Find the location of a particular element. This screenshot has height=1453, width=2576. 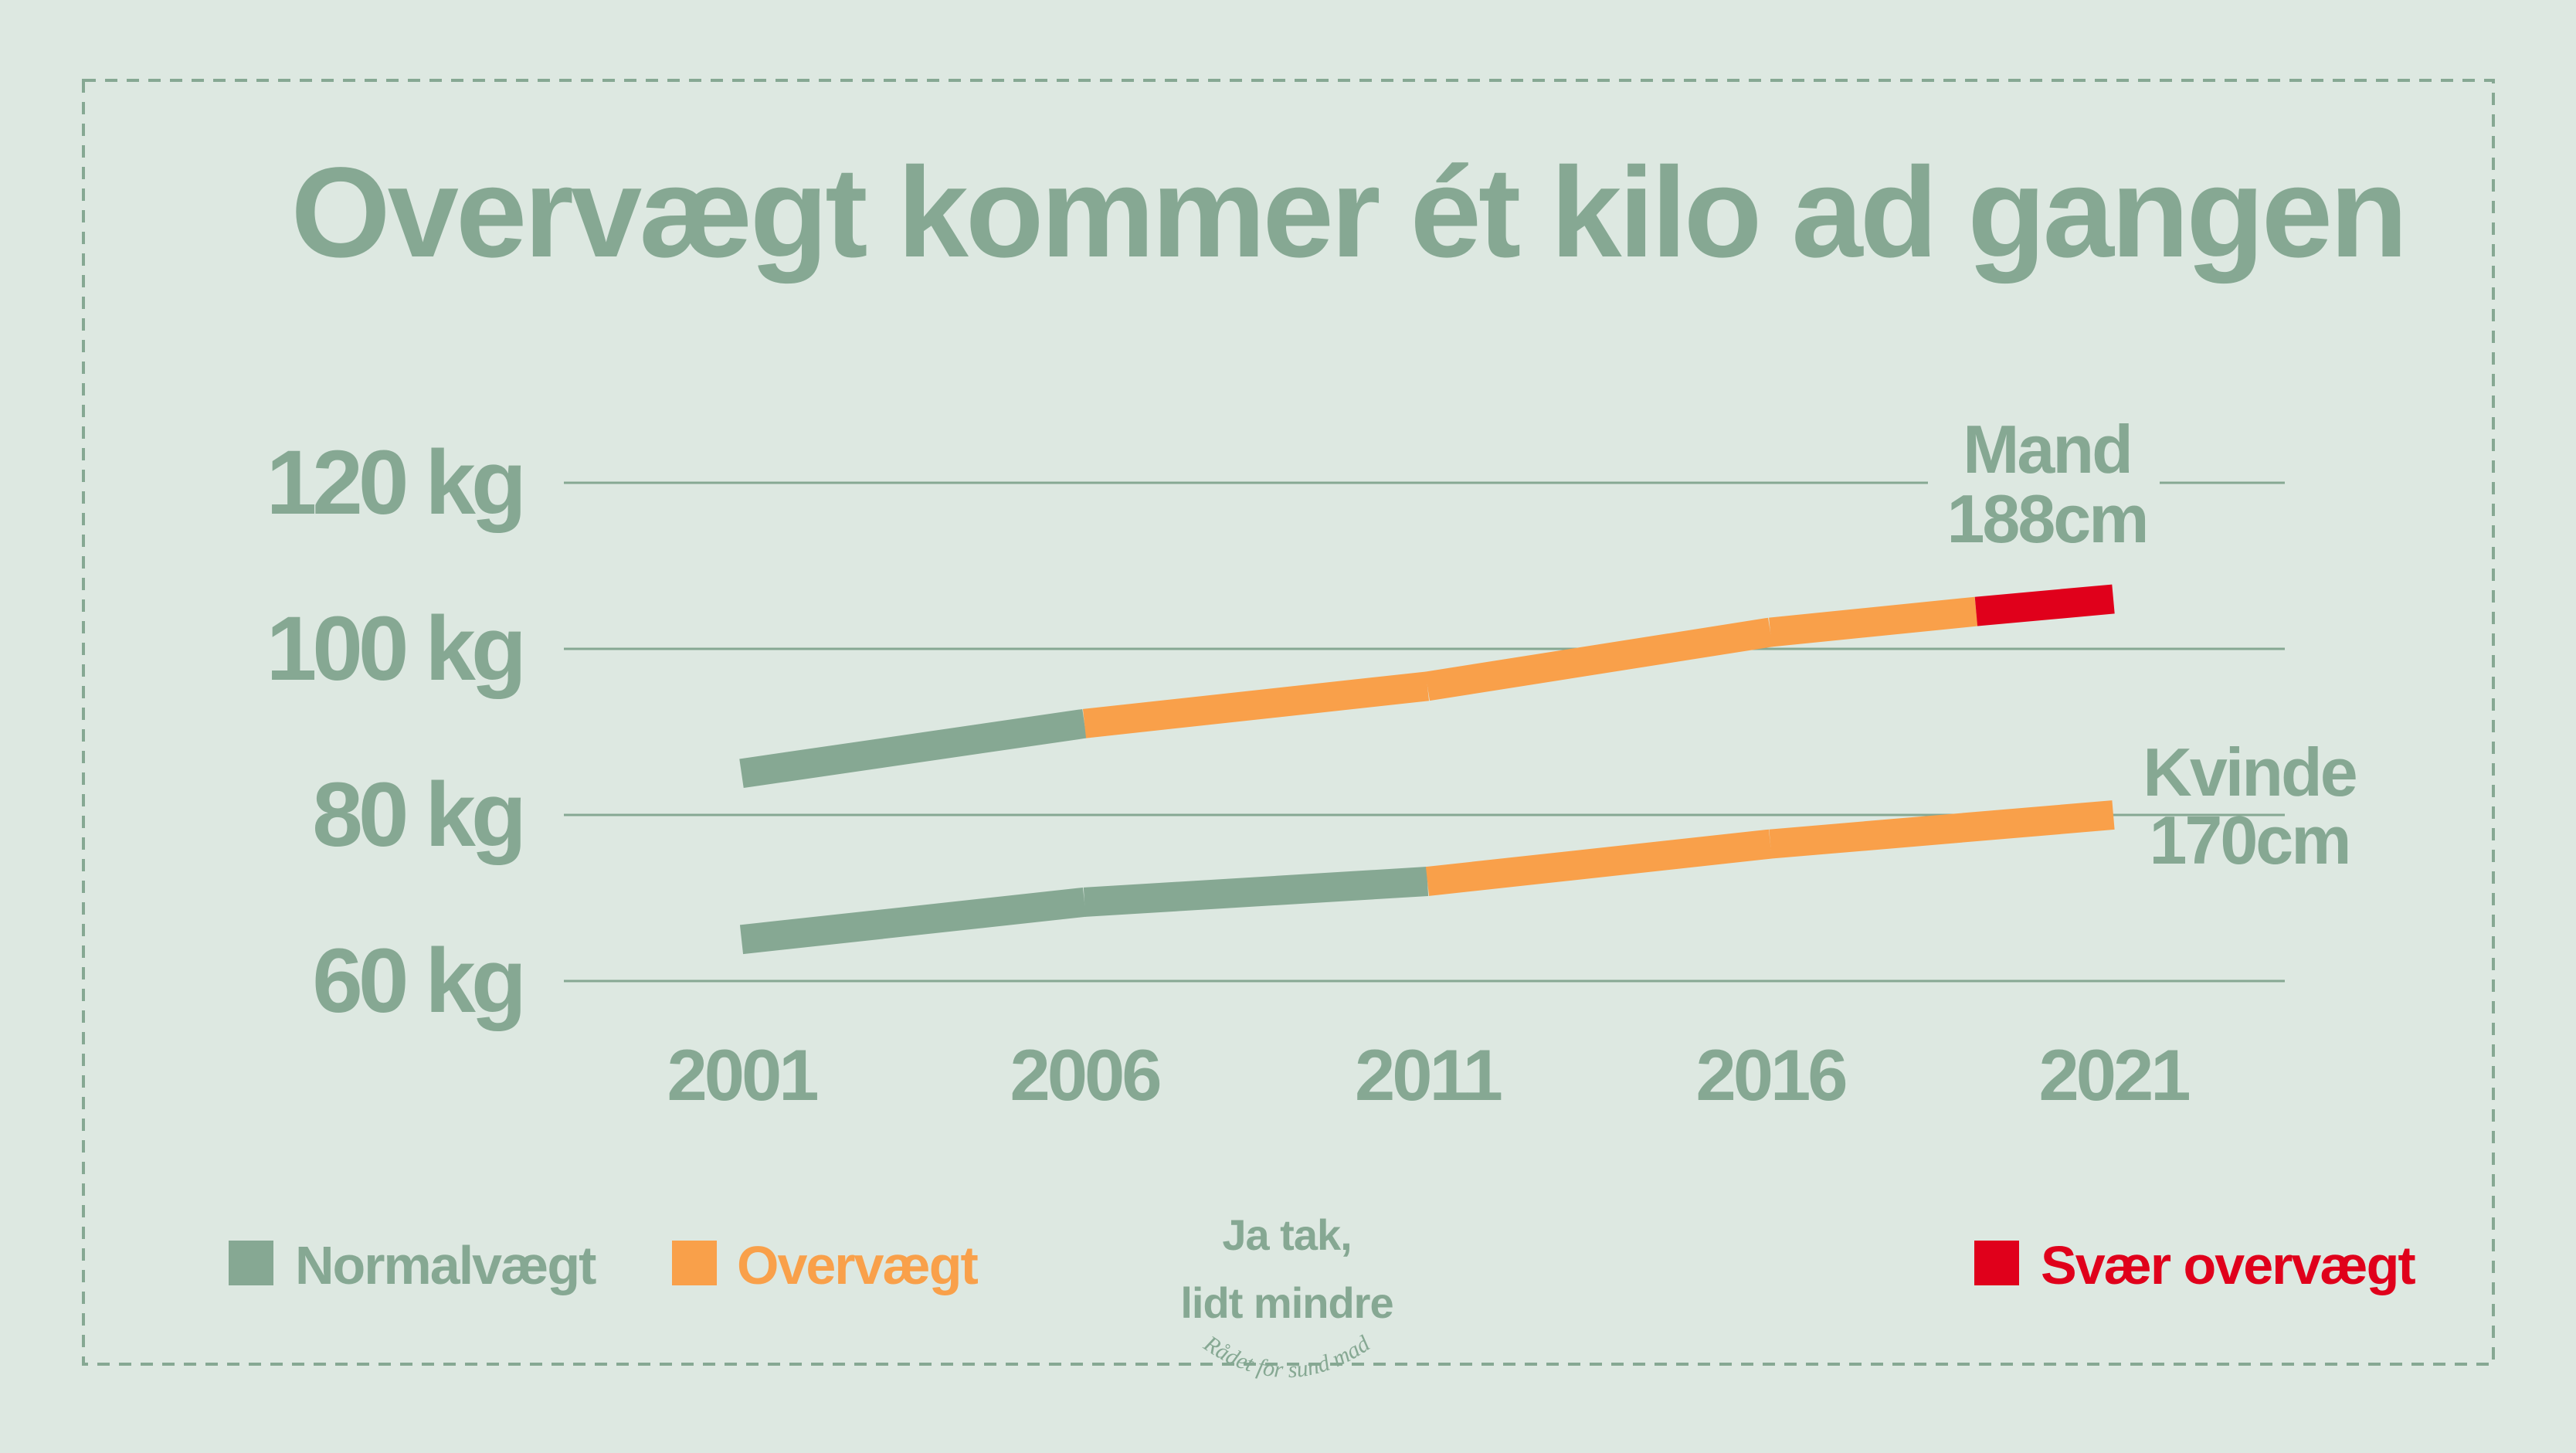

y-axis-ticks: 60 kg 80 kg 100 kg 120 kg is located at coordinates (396, 732).